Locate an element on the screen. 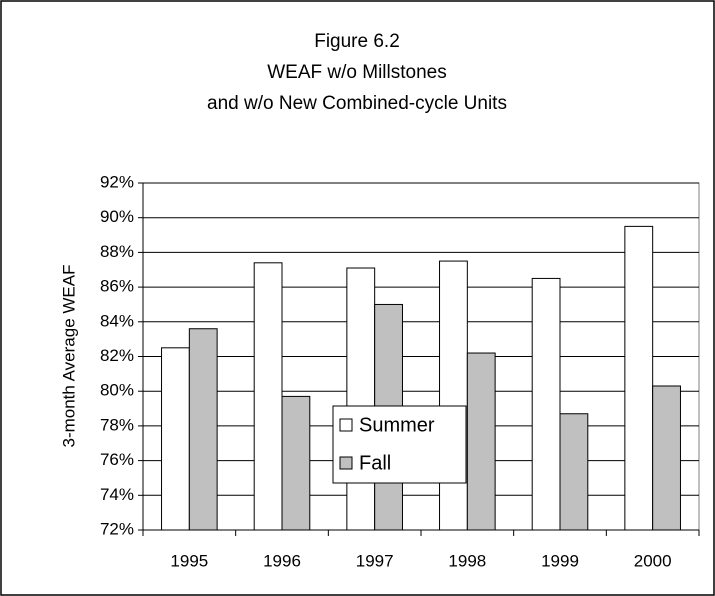  legend is located at coordinates (399, 444).